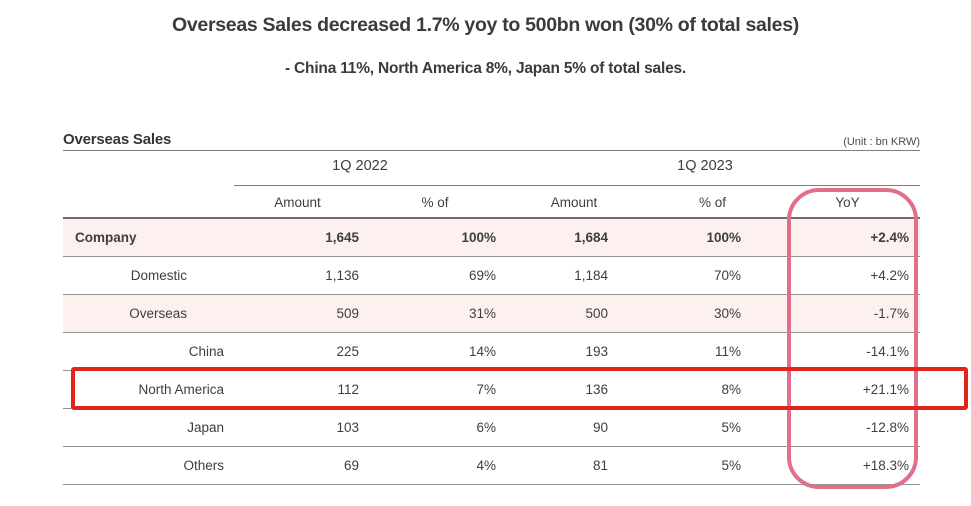 The image size is (971, 506). What do you see at coordinates (731, 389) in the screenshot?
I see `cell-pct_1q2023: 8%` at bounding box center [731, 389].